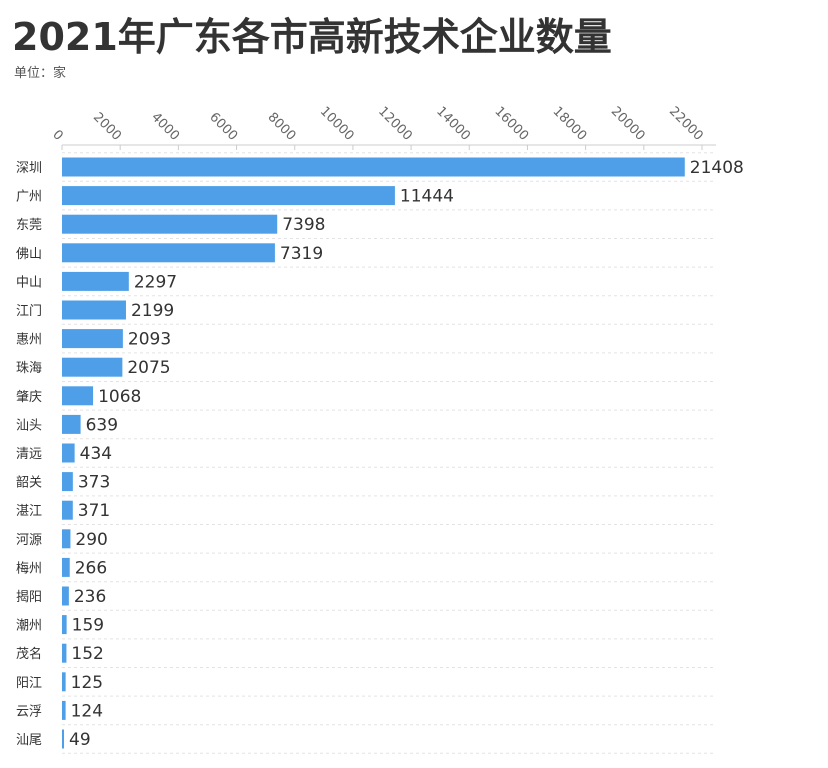  Describe the element at coordinates (91, 540) in the screenshot. I see `data-label: 290` at that location.